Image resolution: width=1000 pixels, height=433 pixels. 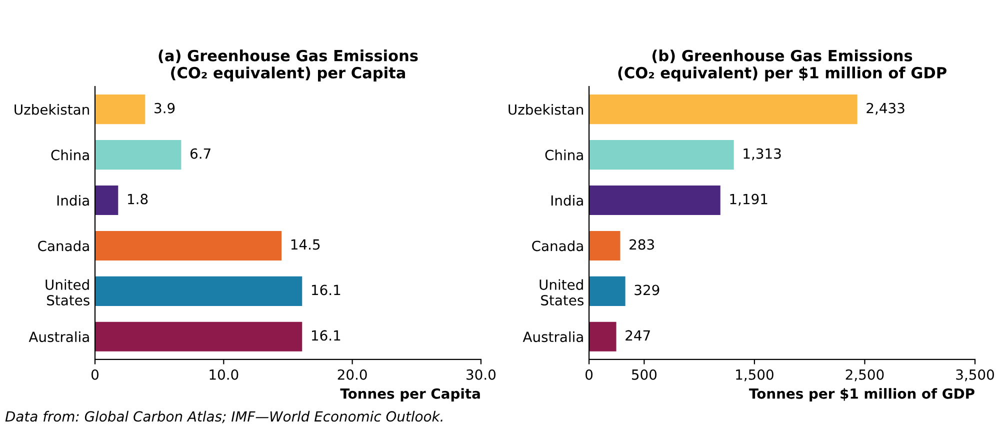 I want to click on data-label: 6.7, so click(x=200, y=153).